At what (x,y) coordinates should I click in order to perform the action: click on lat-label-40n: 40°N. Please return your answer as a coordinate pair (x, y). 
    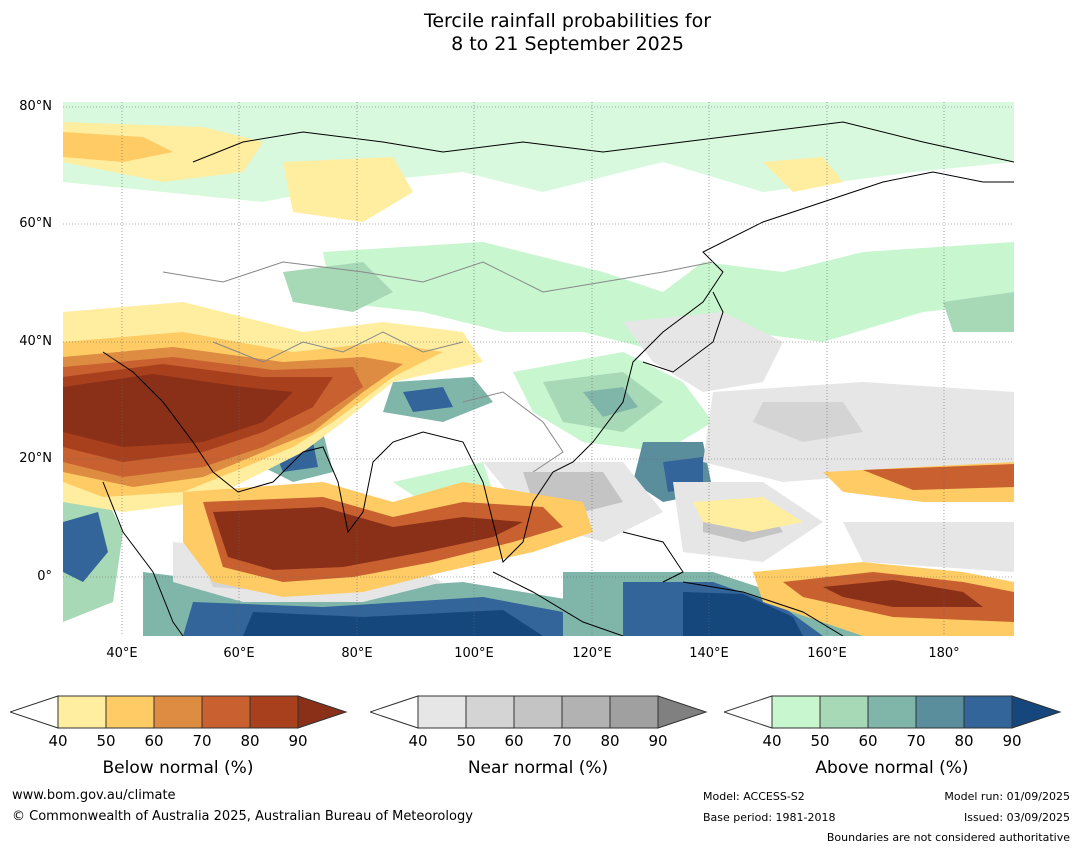
    Looking at the image, I should click on (35, 341).